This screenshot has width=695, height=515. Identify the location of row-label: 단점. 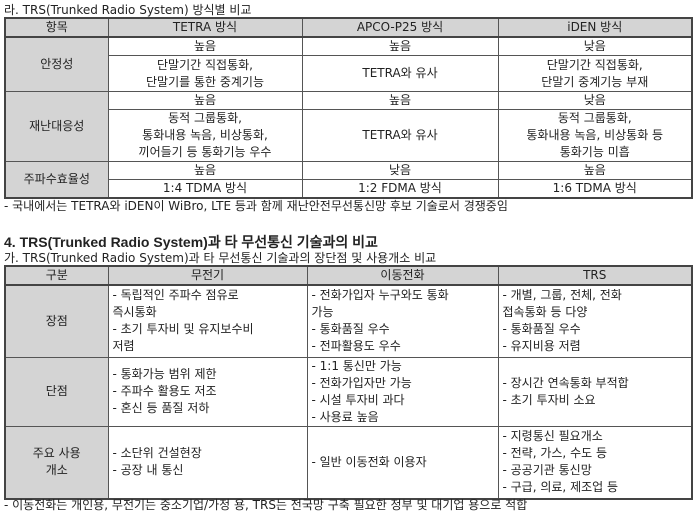
(56, 391).